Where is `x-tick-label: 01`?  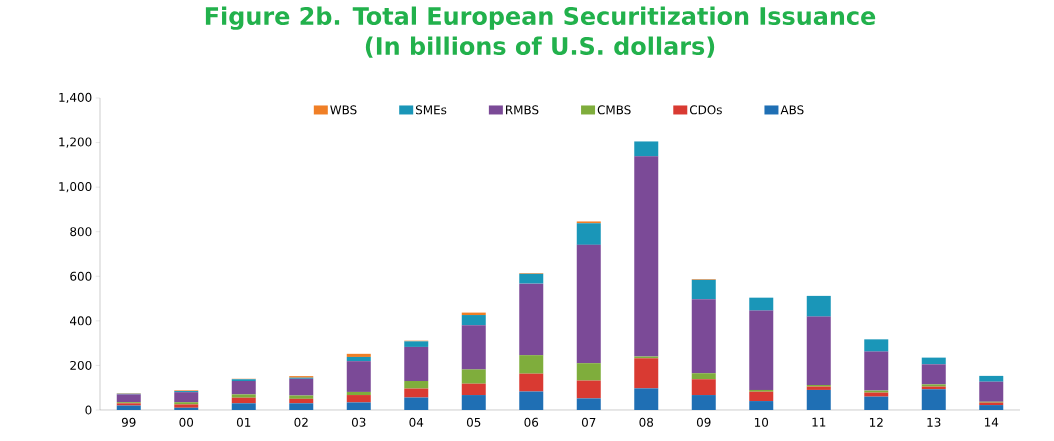
x-tick-label: 01 is located at coordinates (243, 422).